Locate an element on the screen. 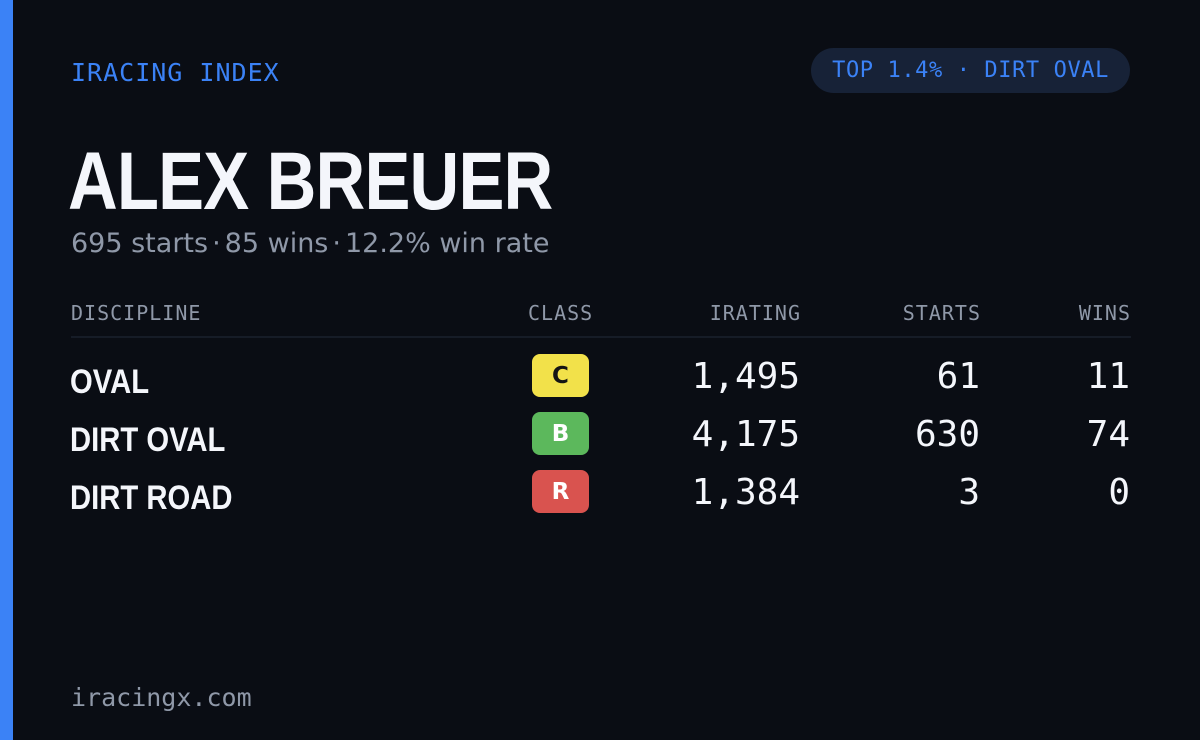 The image size is (1200, 740). irating-value: 1,495 is located at coordinates (745, 376).